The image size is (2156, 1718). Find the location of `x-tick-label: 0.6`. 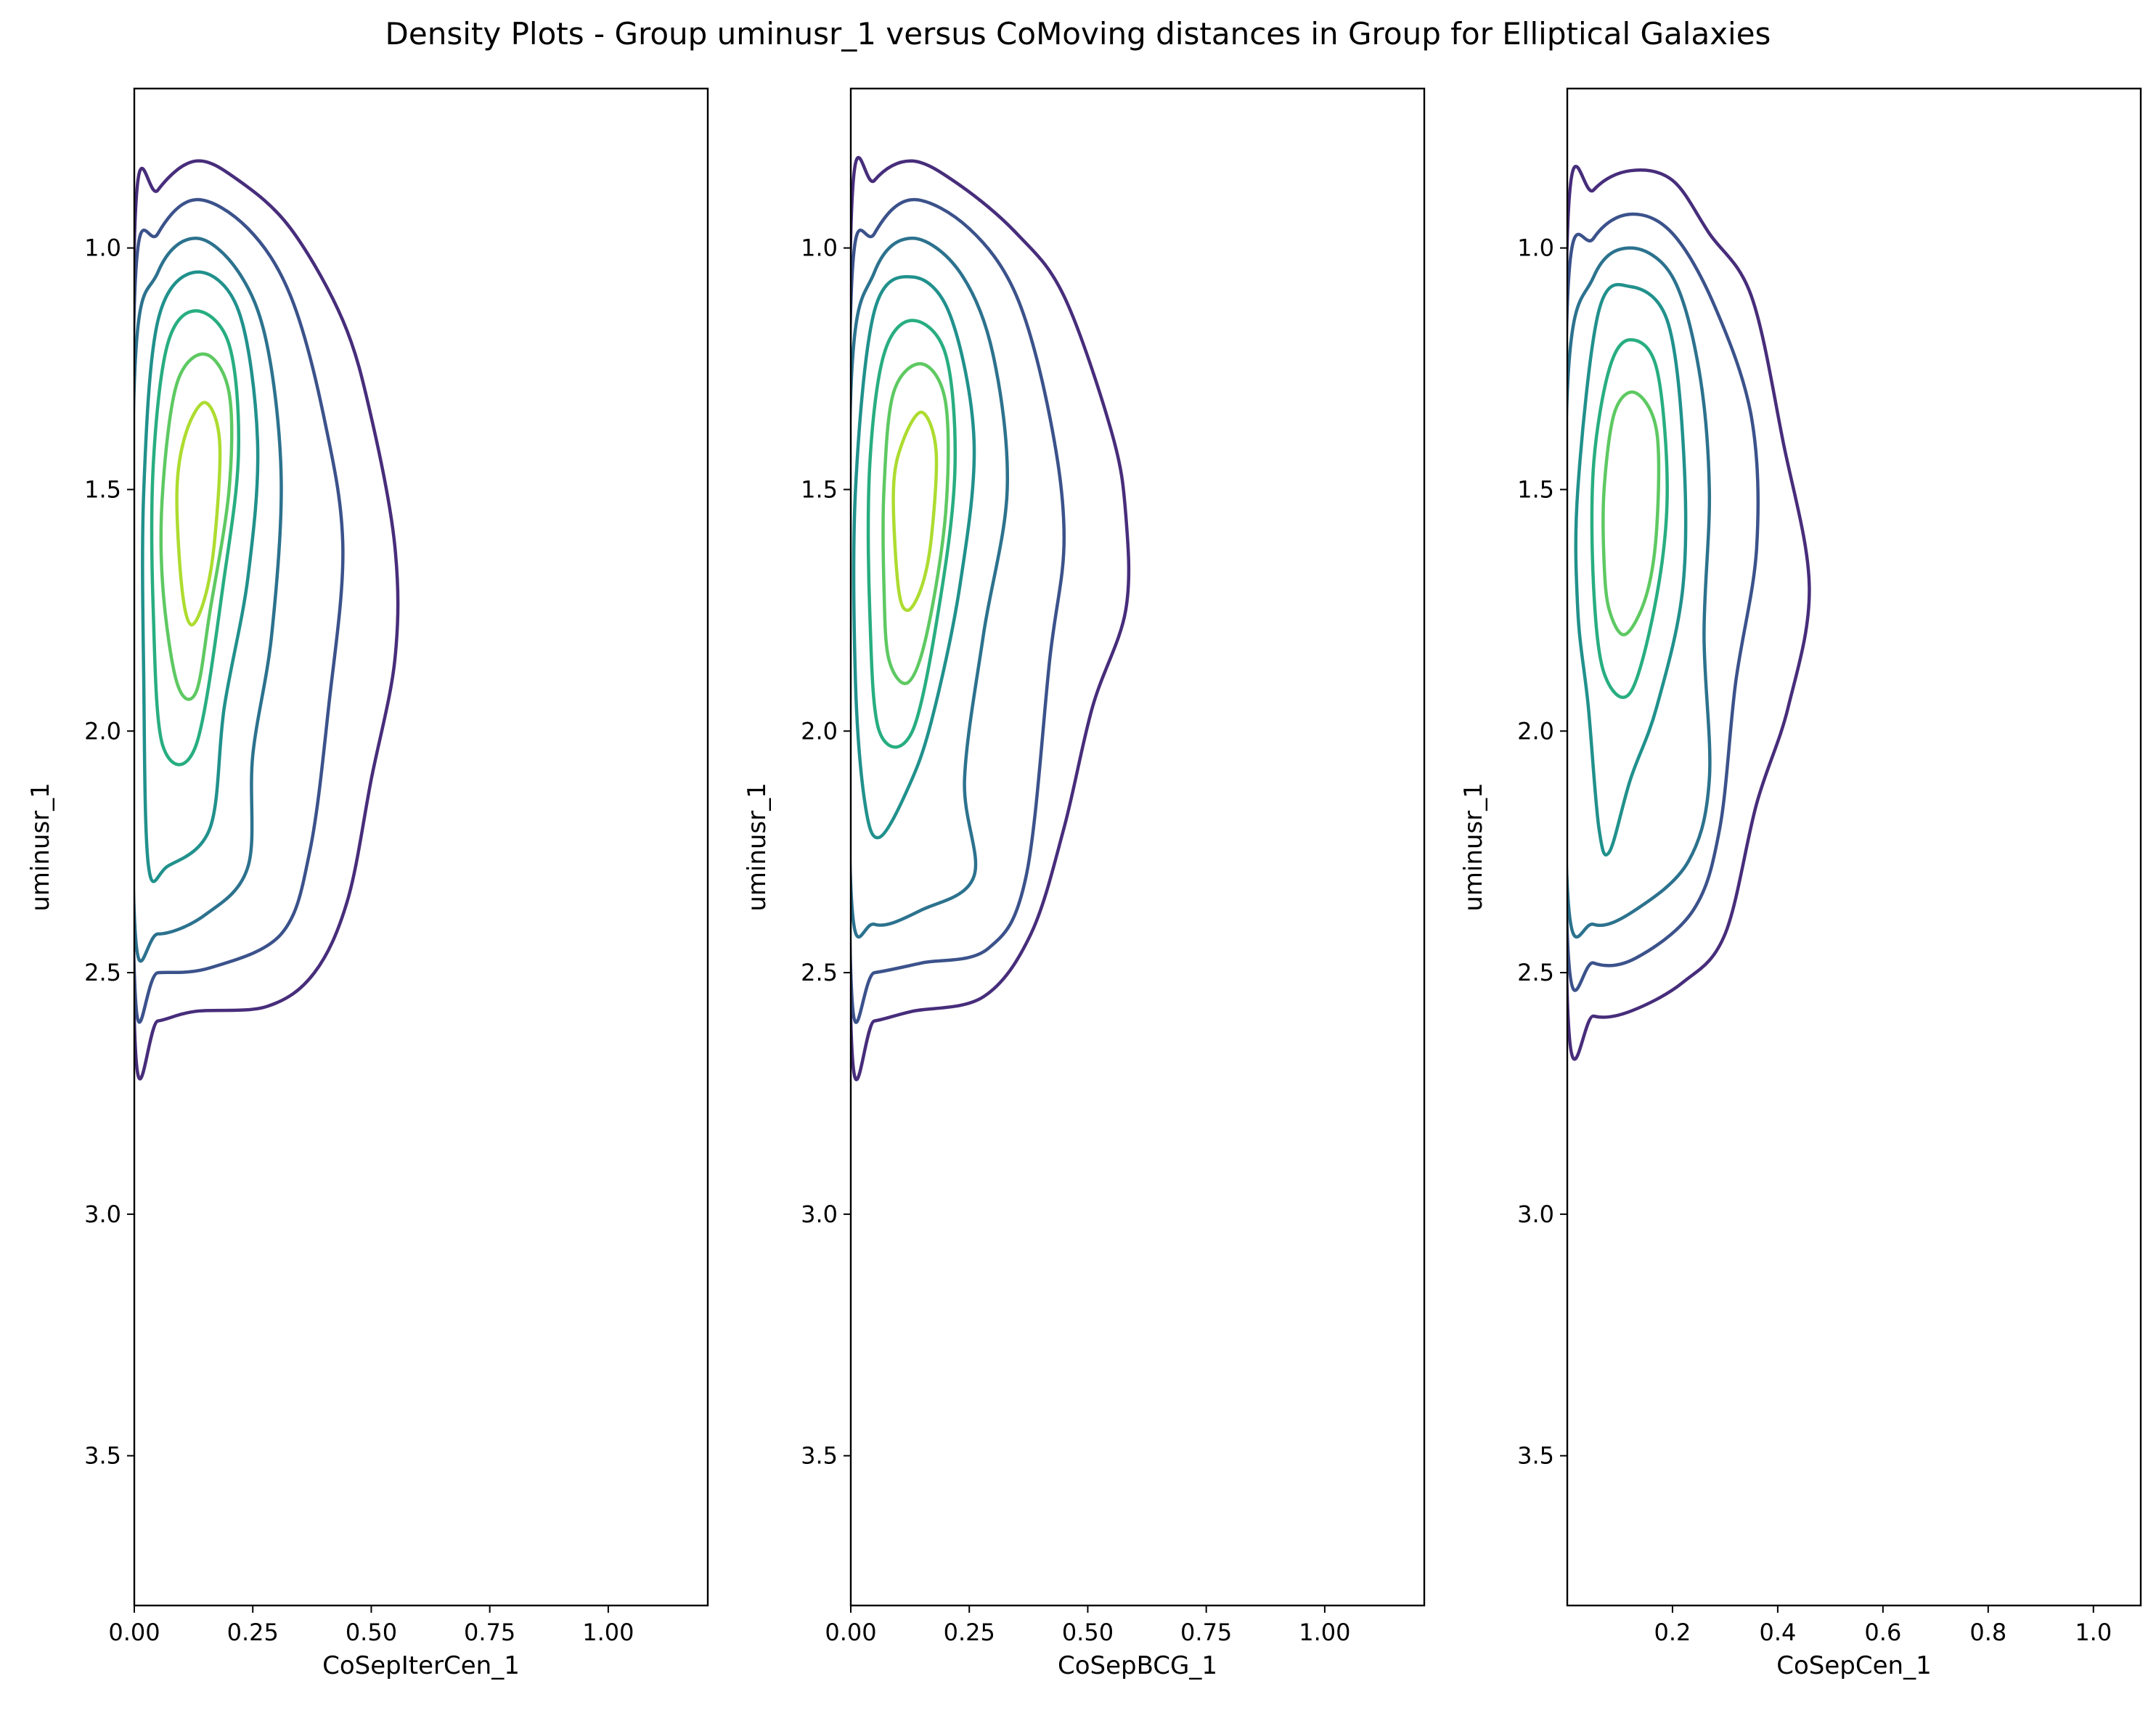

x-tick-label: 0.6 is located at coordinates (1883, 1632).